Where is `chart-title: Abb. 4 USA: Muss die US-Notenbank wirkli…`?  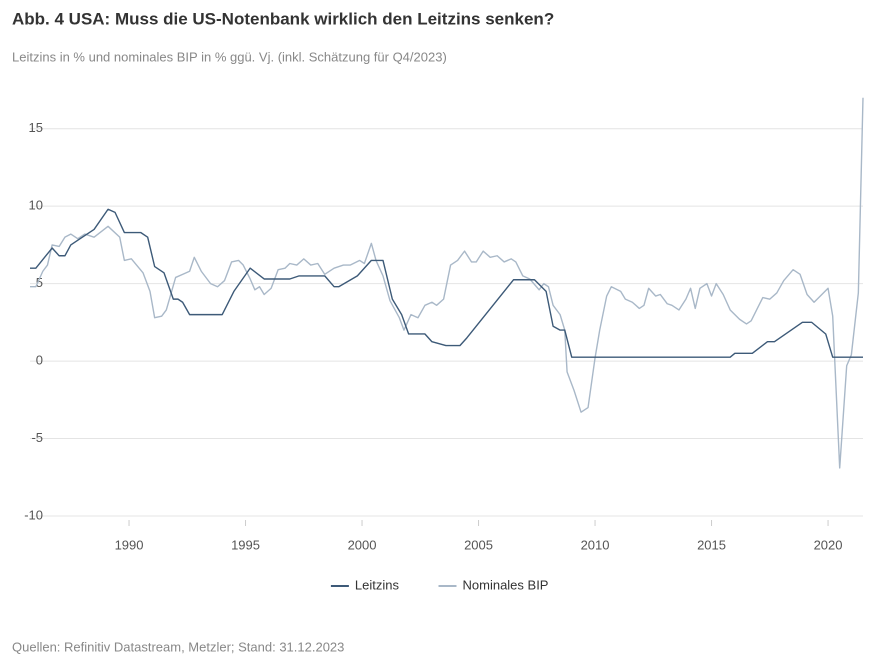 chart-title: Abb. 4 USA: Muss die US-Notenbank wirkli… is located at coordinates (283, 18).